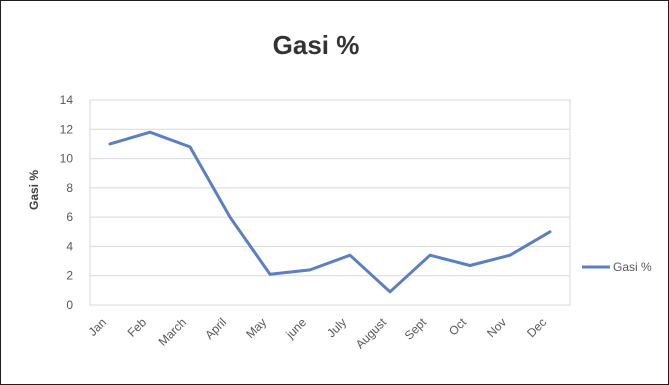 The width and height of the screenshot is (669, 385). I want to click on x-tick-label: July, so click(336, 327).